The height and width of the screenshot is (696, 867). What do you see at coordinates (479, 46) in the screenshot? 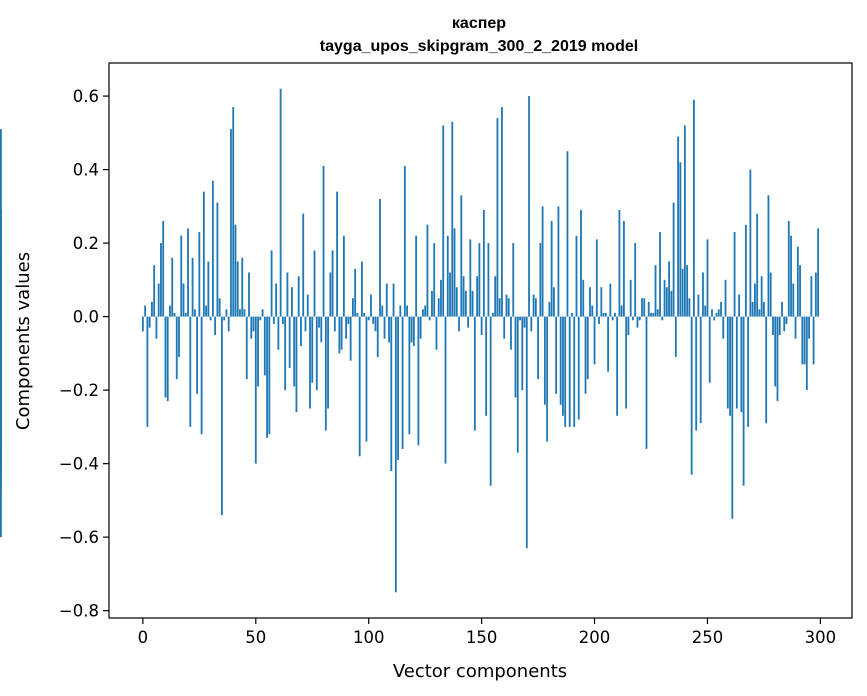
I see `chart-subtitle: tayga_upos_skipgram_300_2_2019 model` at bounding box center [479, 46].